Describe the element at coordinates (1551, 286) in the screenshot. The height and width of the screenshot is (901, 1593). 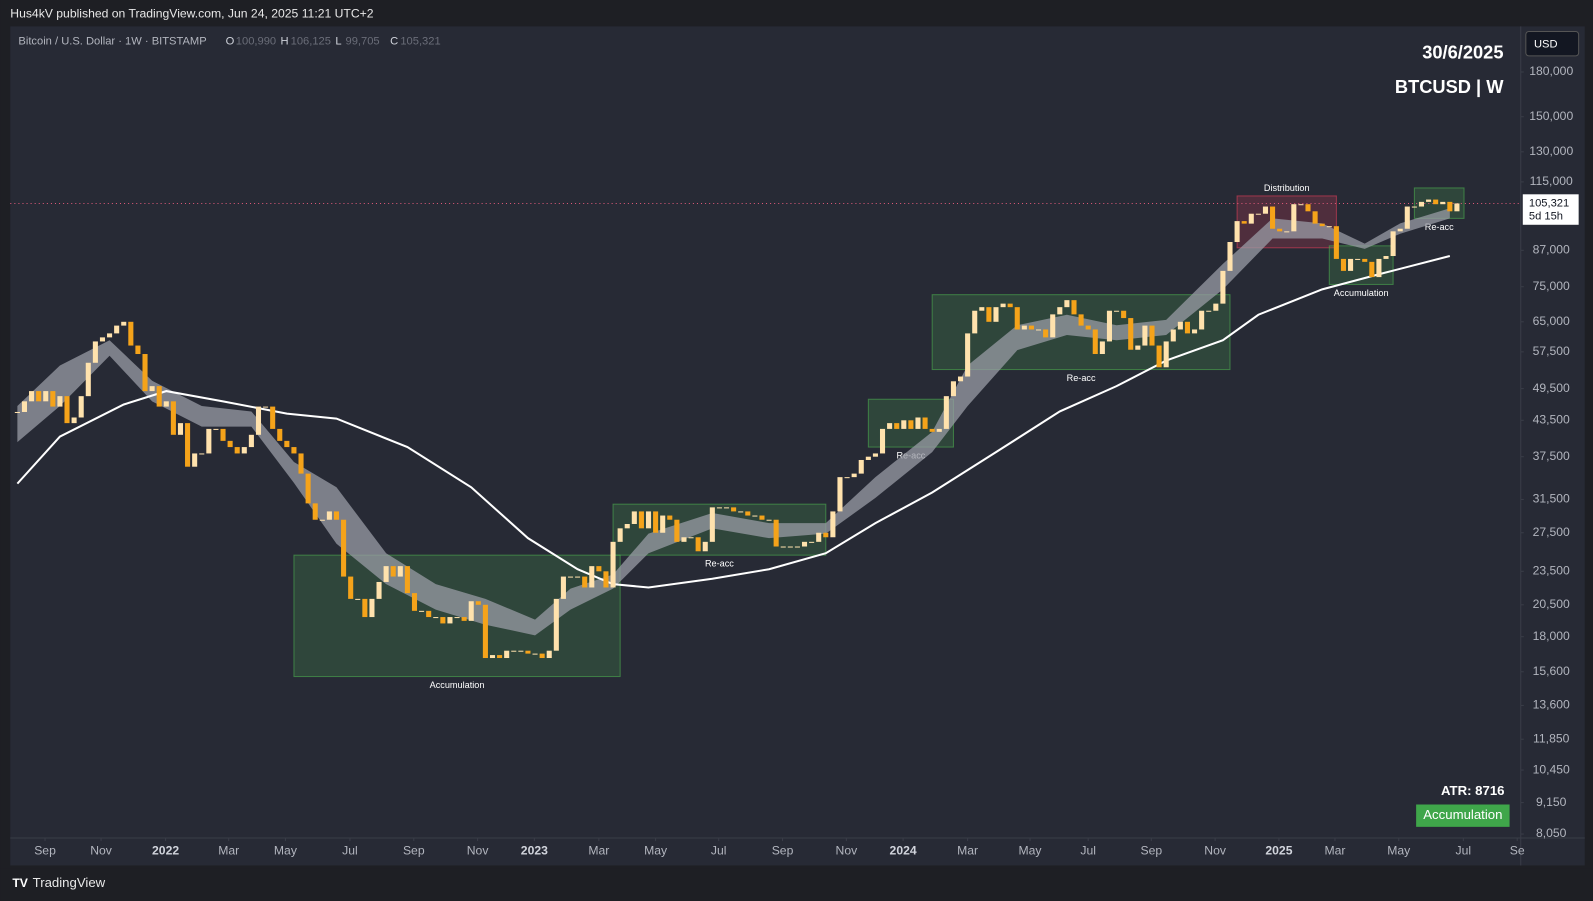
I see `y-tick-label: 75,000` at that location.